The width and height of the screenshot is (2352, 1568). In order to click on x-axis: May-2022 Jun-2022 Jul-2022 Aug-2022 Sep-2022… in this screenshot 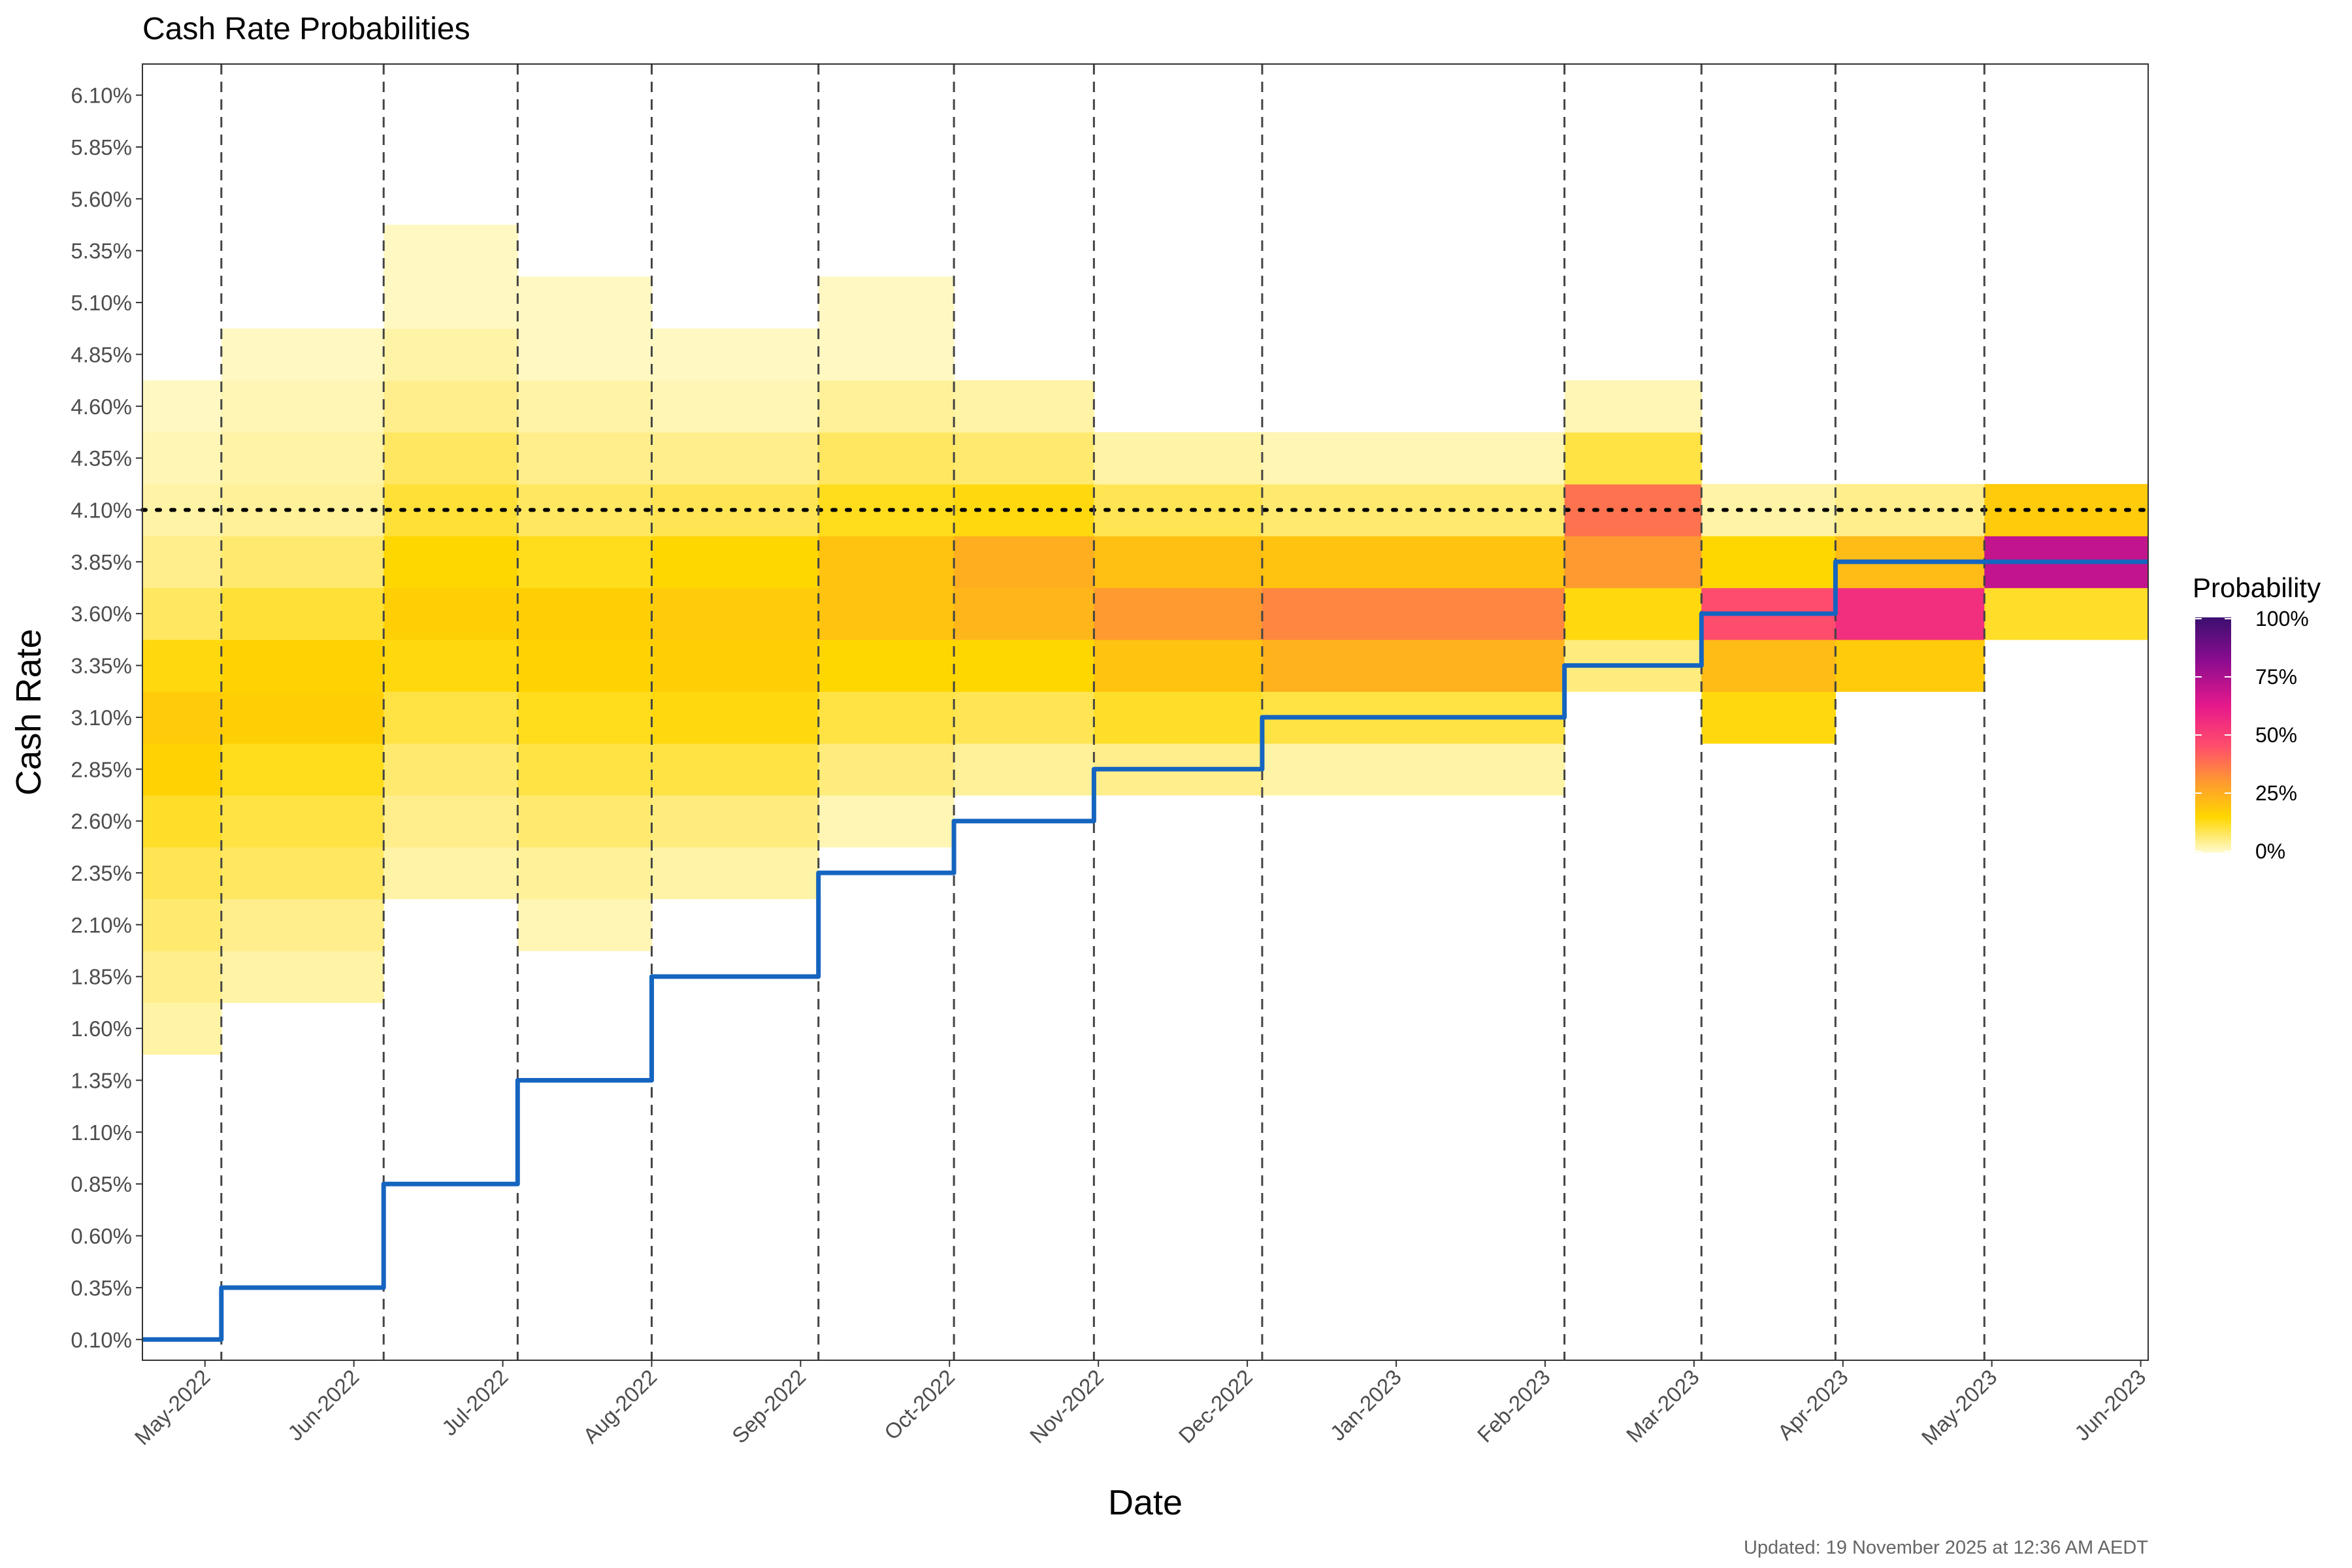, I will do `click(1140, 1405)`.